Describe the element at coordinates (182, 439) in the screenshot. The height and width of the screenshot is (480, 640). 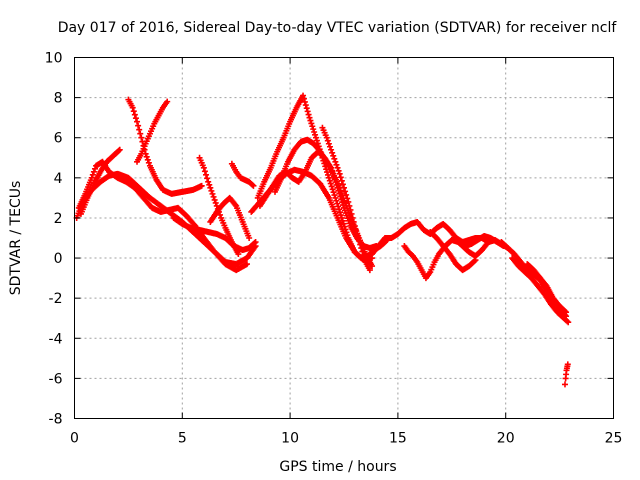
I see `x-tick-label: 5` at that location.